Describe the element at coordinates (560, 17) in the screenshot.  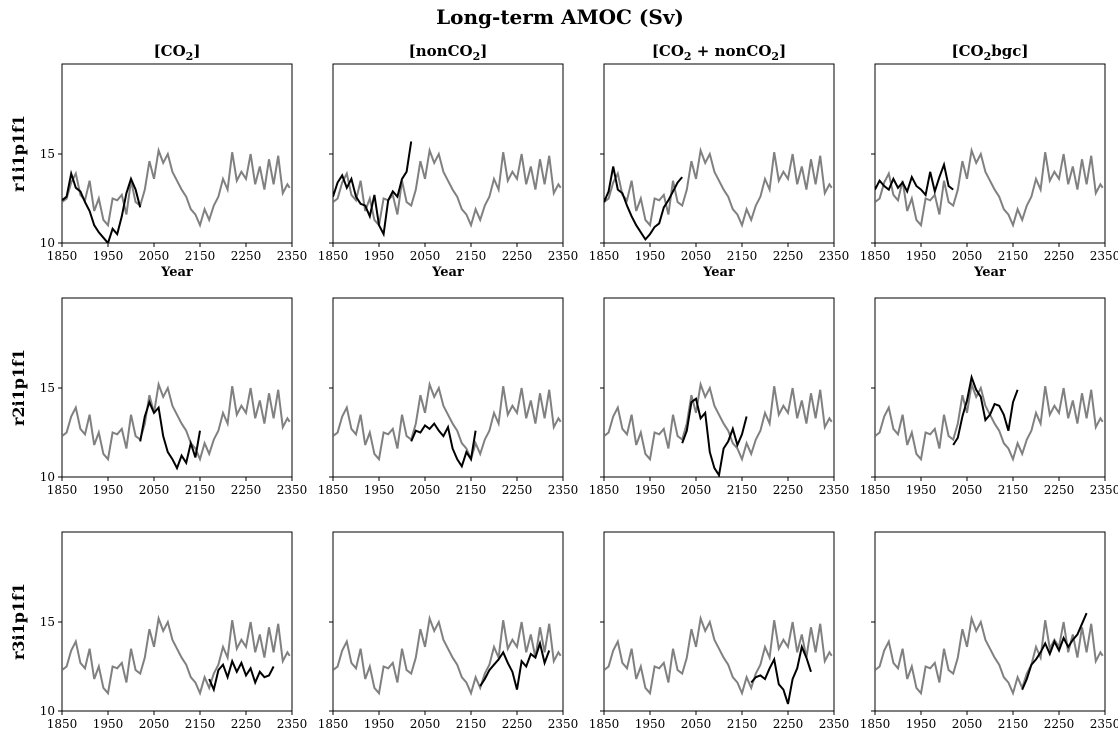
I see `figure-title: Long-term AMOC (Sv)` at that location.